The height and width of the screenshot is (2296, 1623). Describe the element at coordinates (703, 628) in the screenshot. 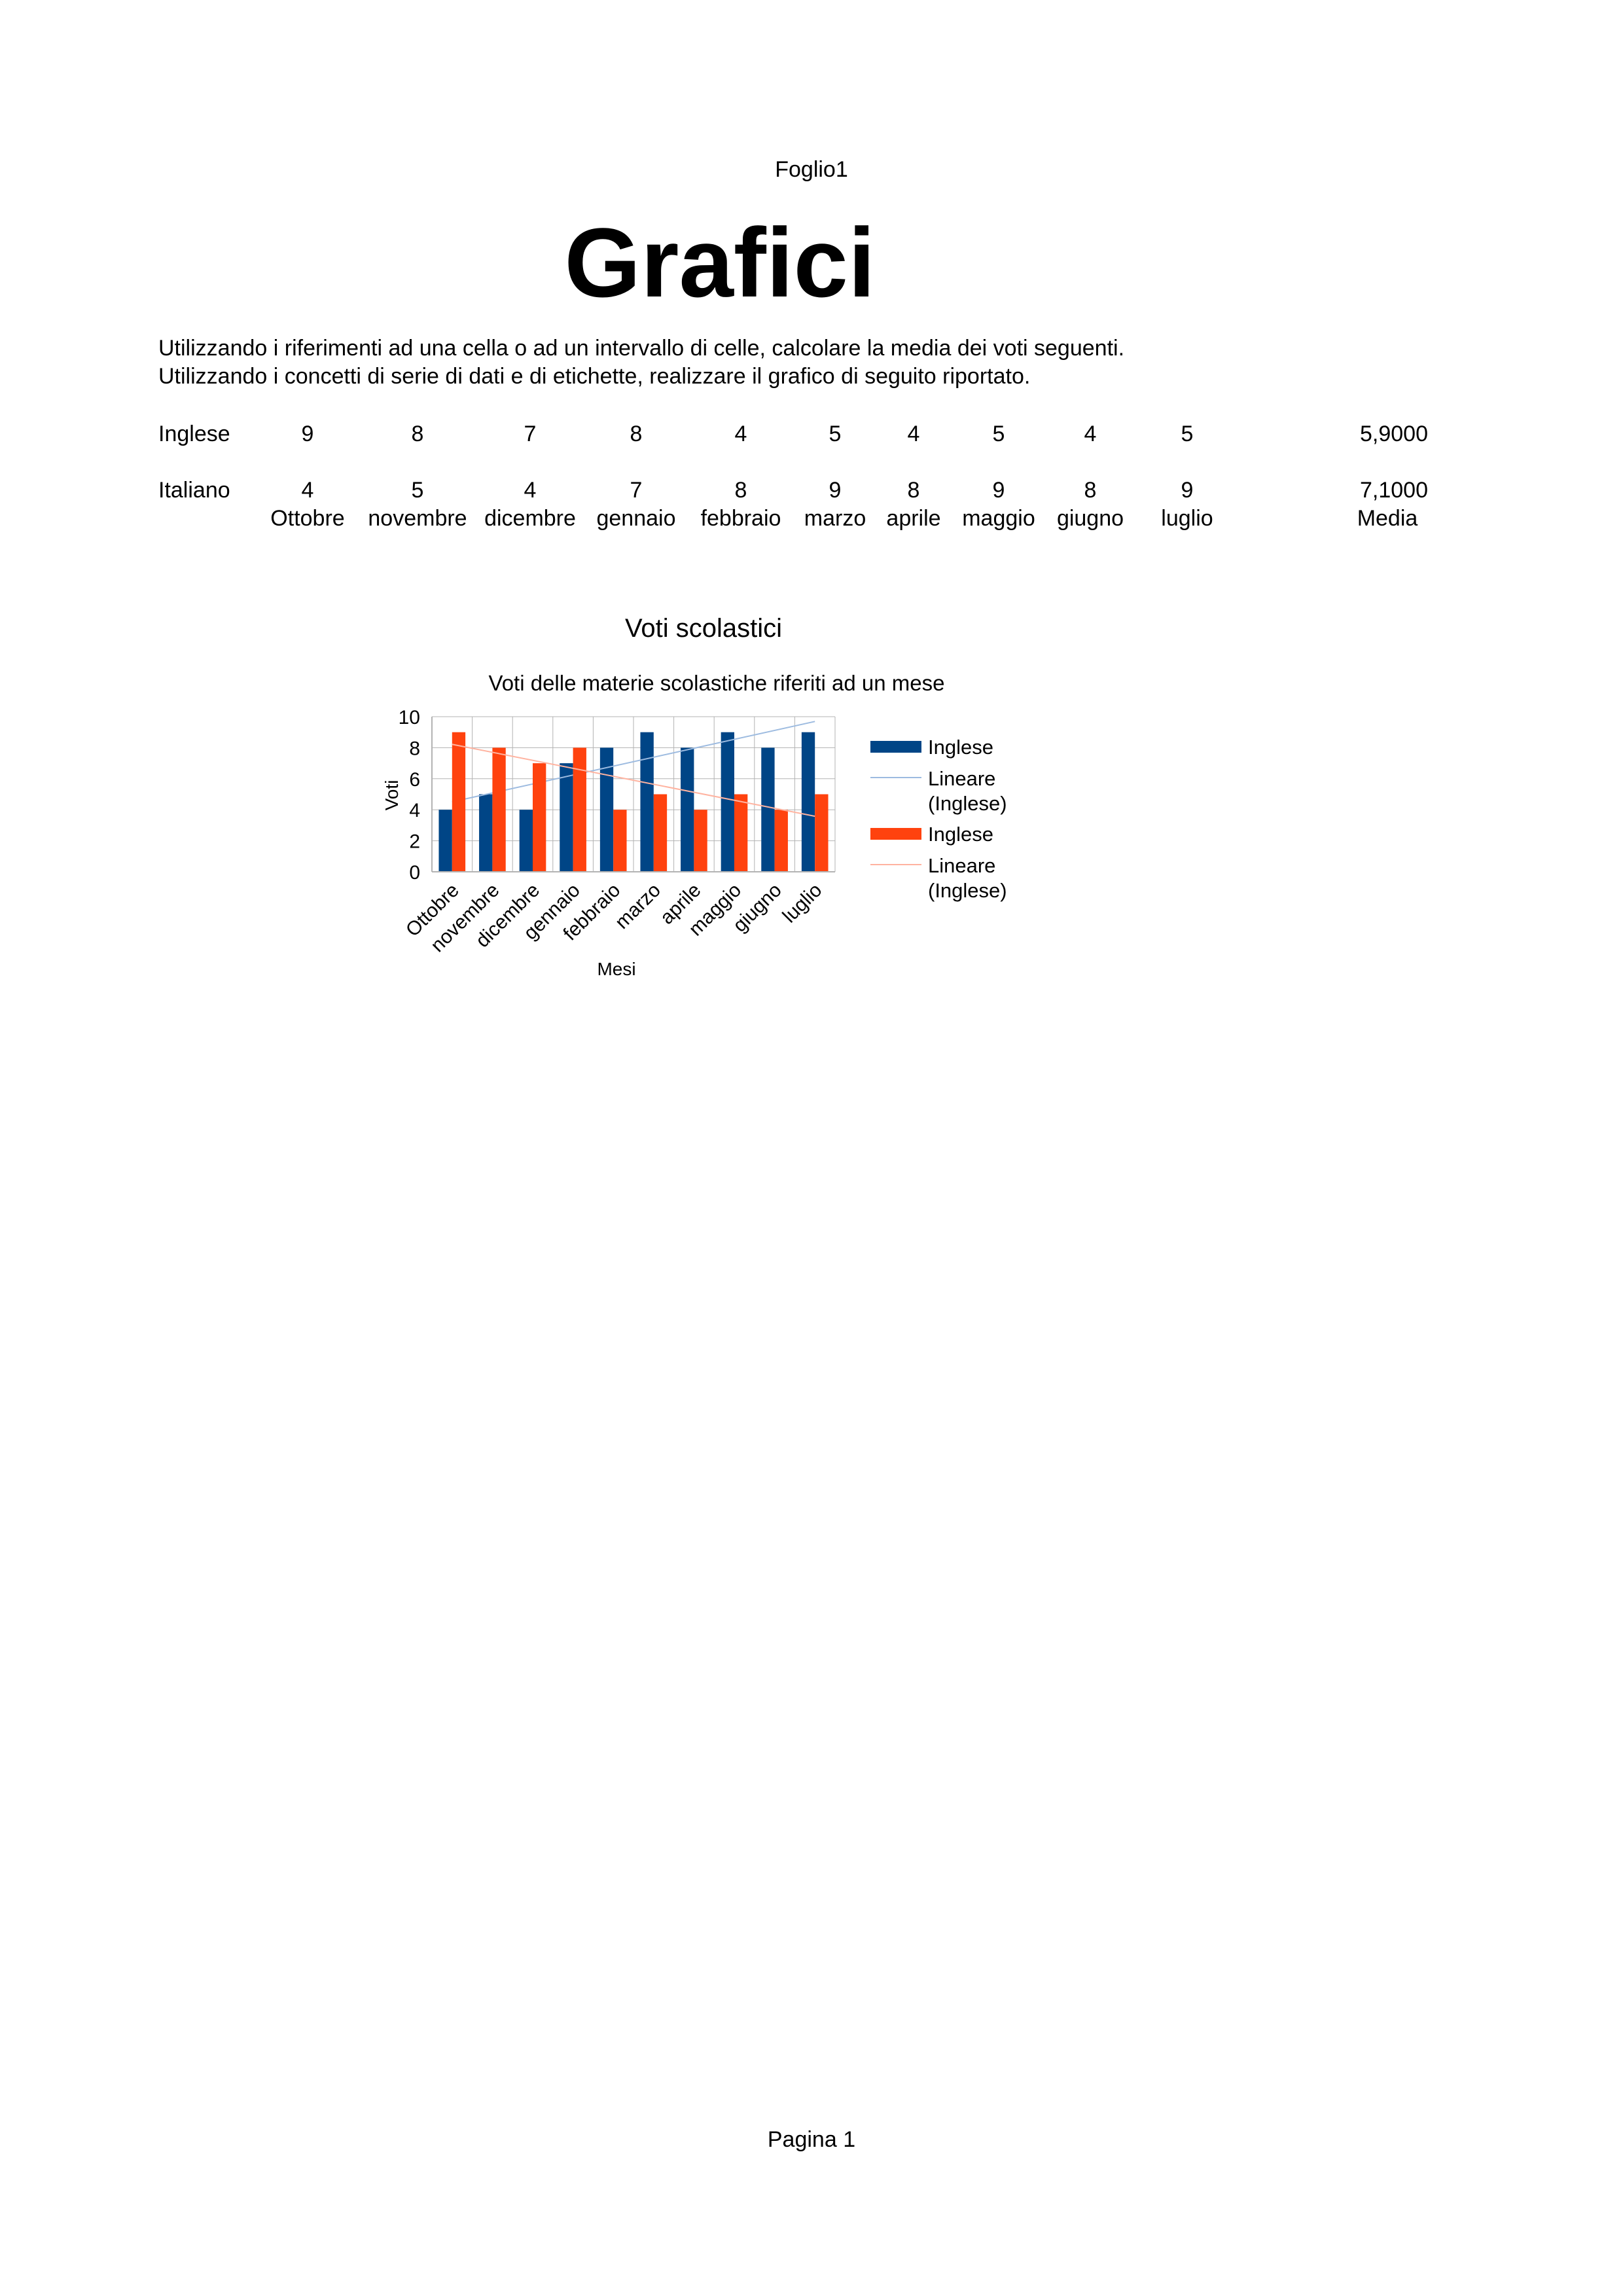

I see `chart-title: Voti scolastici` at that location.